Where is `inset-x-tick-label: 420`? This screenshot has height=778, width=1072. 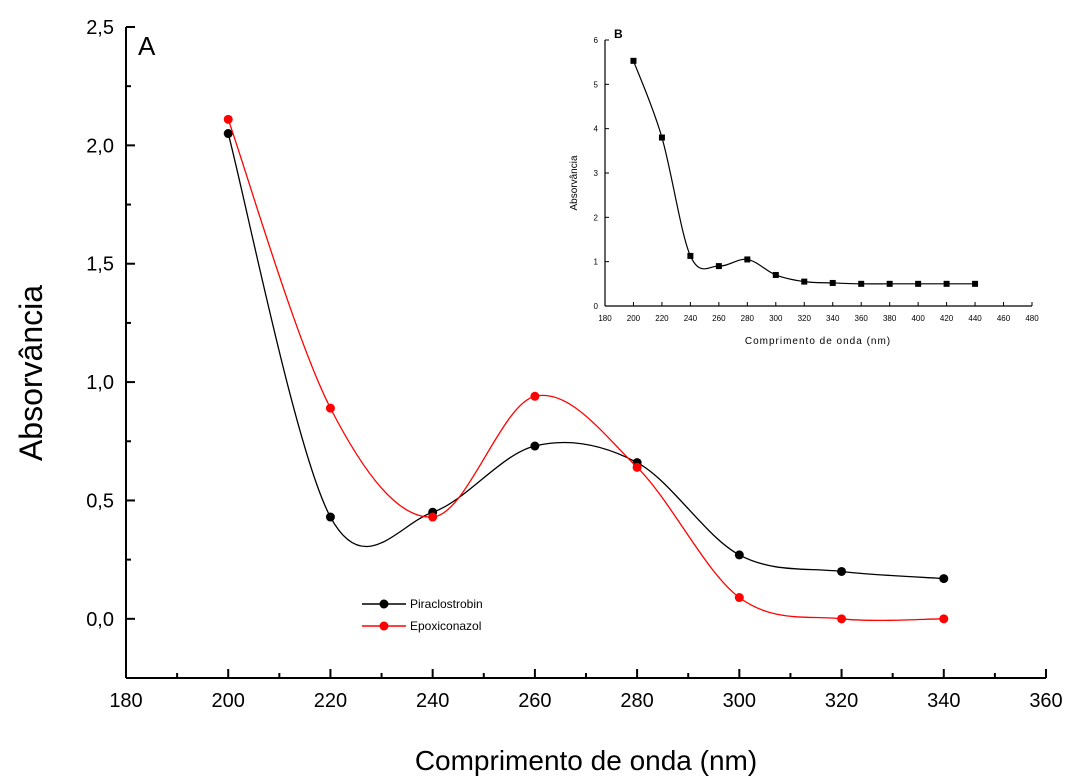
inset-x-tick-label: 420 is located at coordinates (947, 318).